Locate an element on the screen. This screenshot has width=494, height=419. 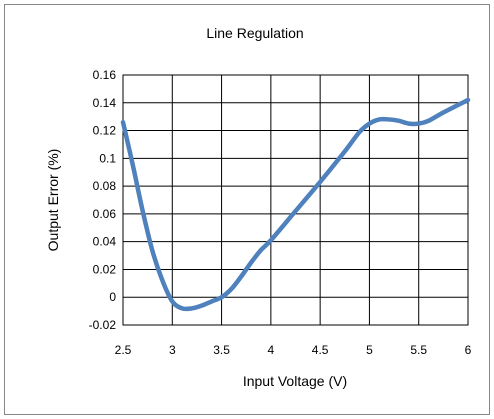
x-tick-label: 6 is located at coordinates (468, 350).